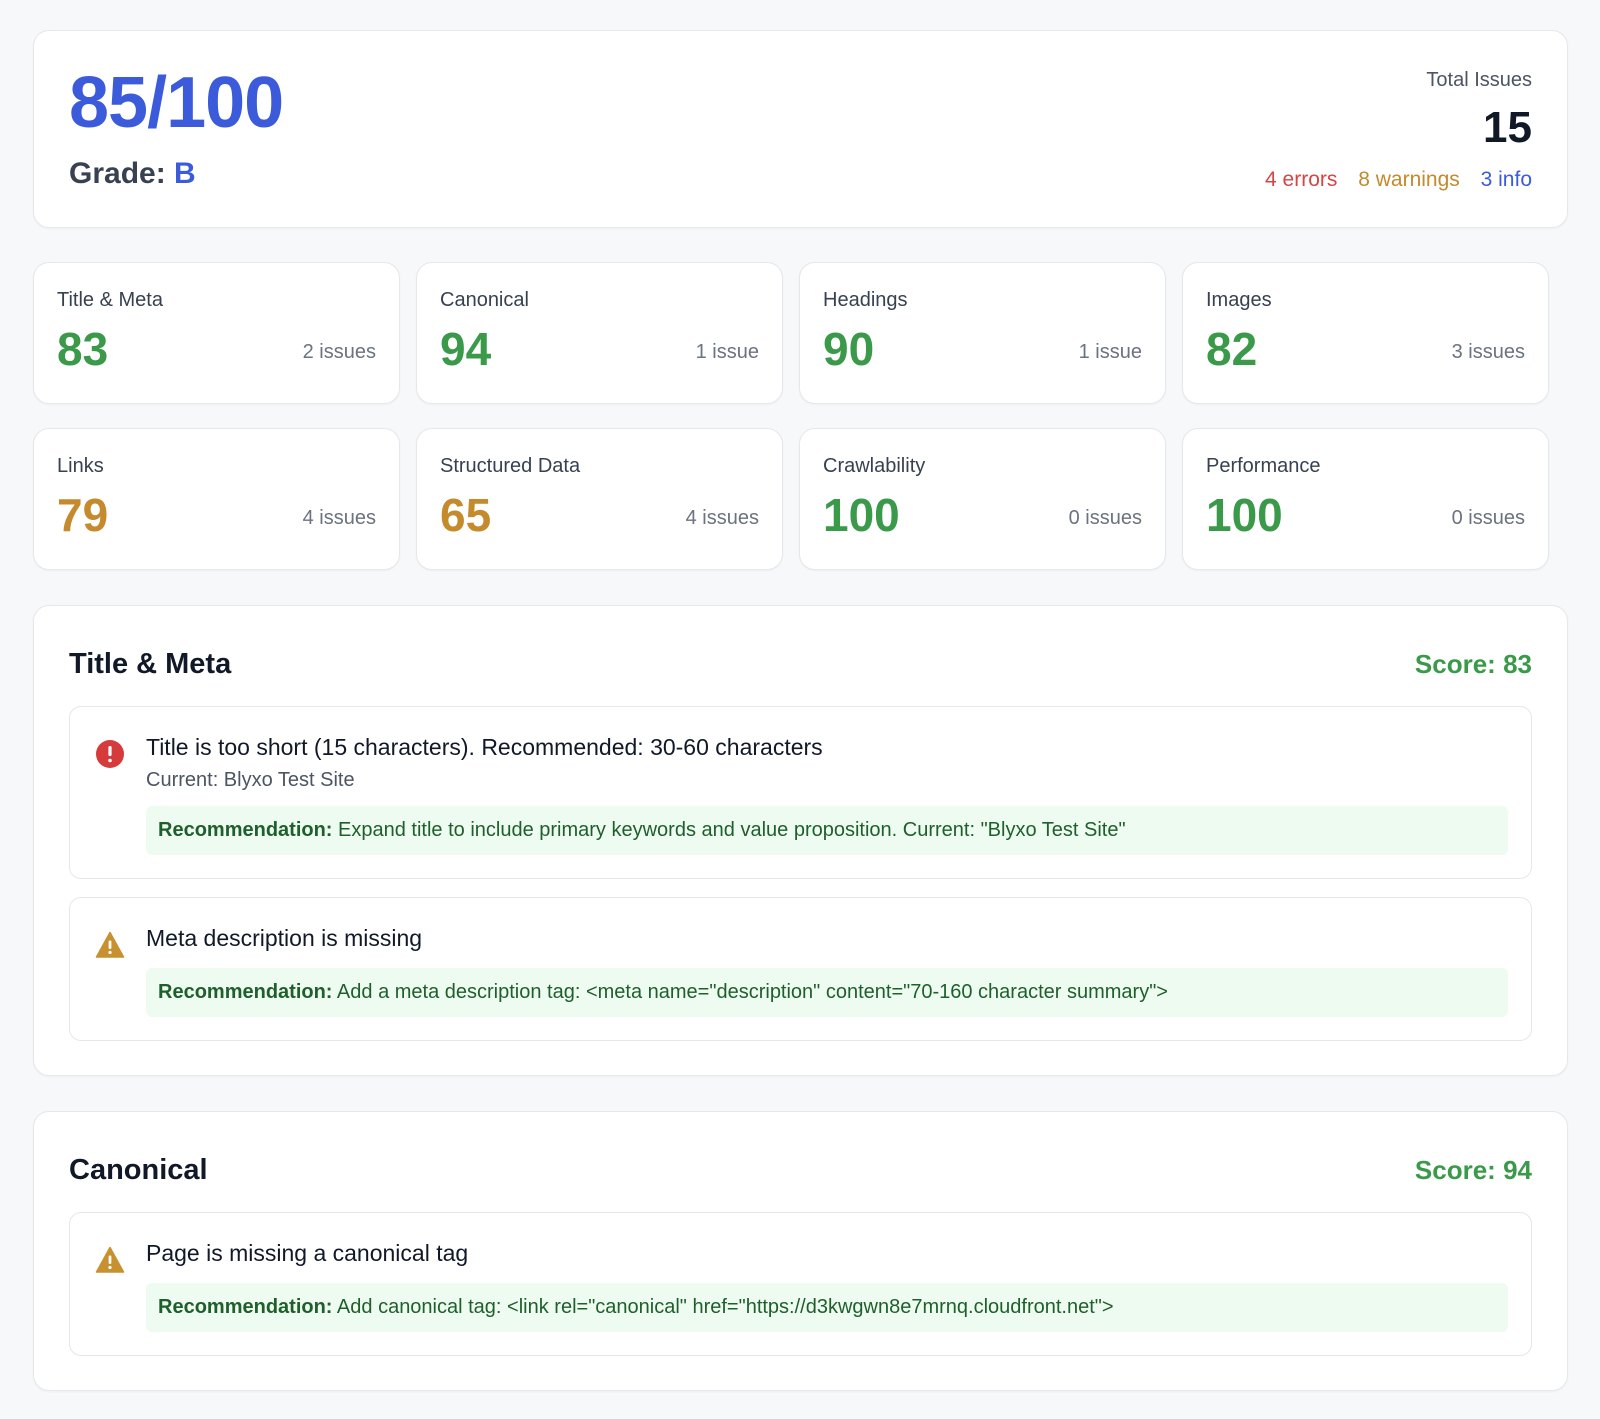 The height and width of the screenshot is (1419, 1600). Describe the element at coordinates (1263, 466) in the screenshot. I see `category-name: Performance` at that location.